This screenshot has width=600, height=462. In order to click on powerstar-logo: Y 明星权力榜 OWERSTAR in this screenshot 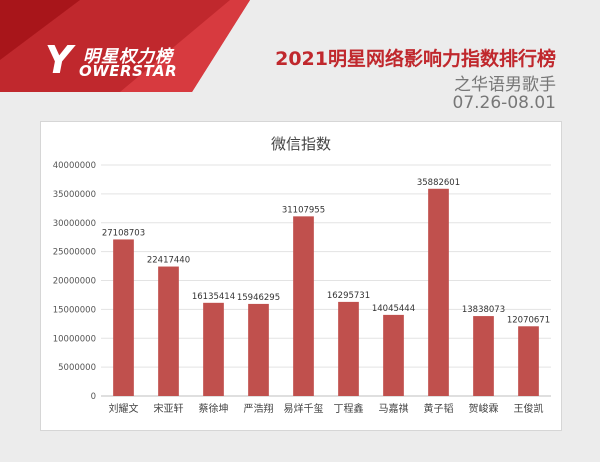, I will do `click(125, 63)`.